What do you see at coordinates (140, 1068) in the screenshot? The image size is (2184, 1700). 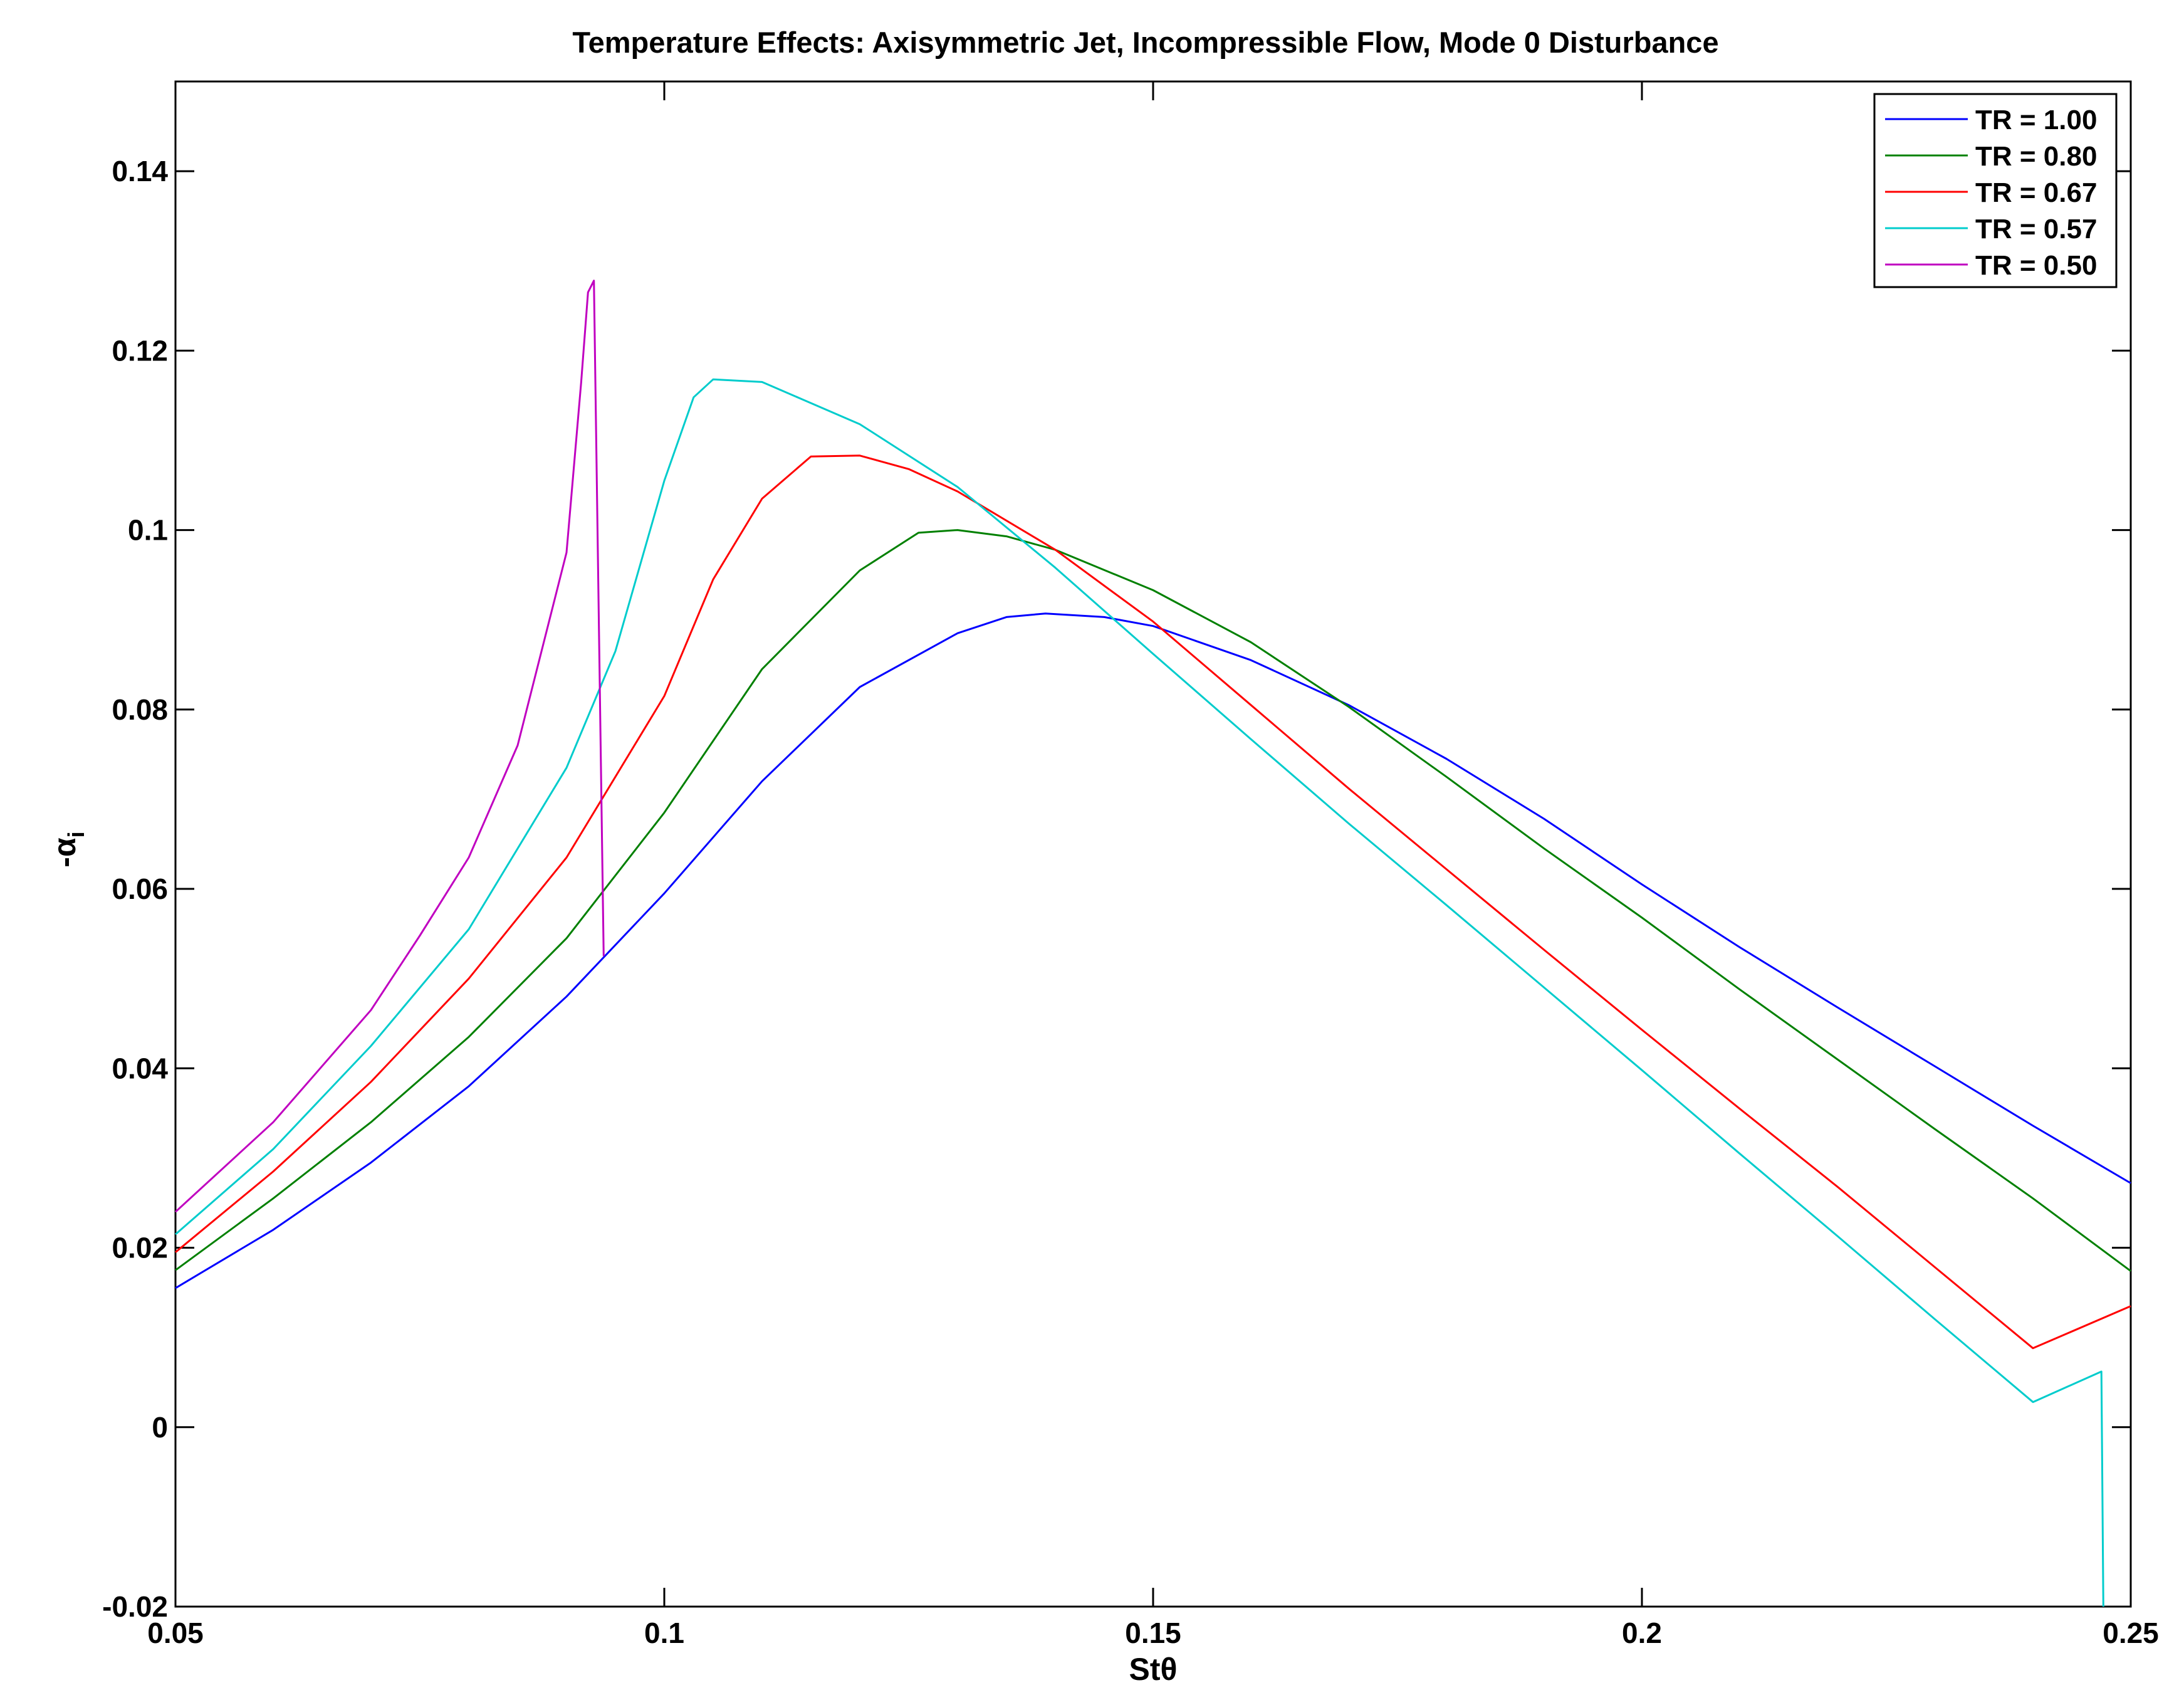 I see `y-tick-label: 0.04` at bounding box center [140, 1068].